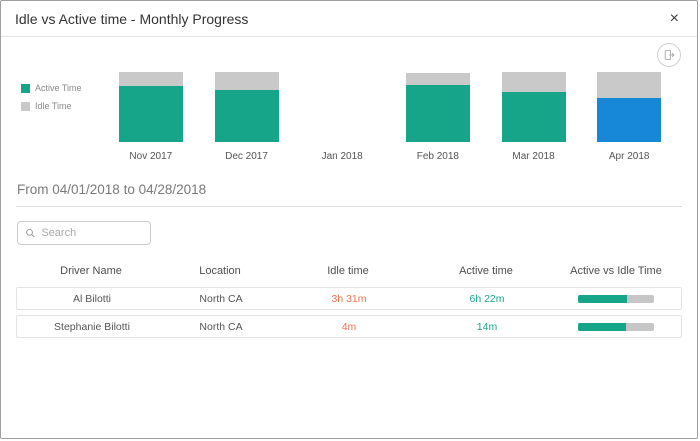 The width and height of the screenshot is (700, 441). I want to click on active-time-swatch-icon, so click(25, 88).